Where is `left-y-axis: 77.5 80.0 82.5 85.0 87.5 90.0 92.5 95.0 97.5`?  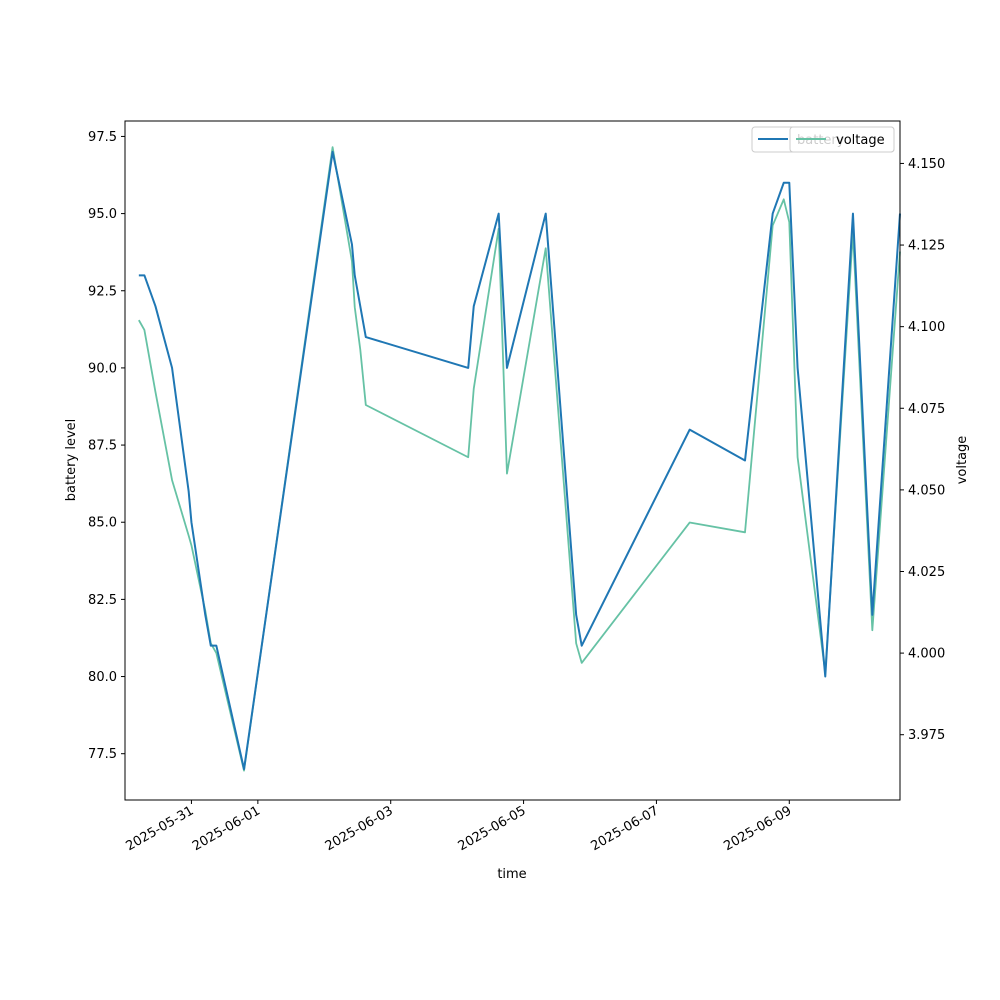
left-y-axis: 77.5 80.0 82.5 85.0 87.5 90.0 92.5 95.0 97.5 is located at coordinates (106, 446).